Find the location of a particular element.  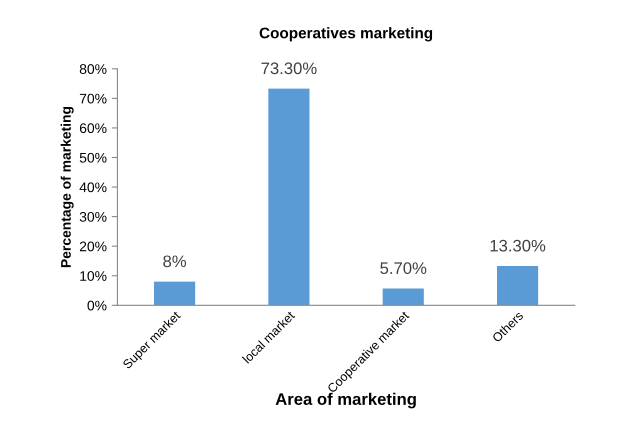

y-tick-label: 10% is located at coordinates (93, 276).